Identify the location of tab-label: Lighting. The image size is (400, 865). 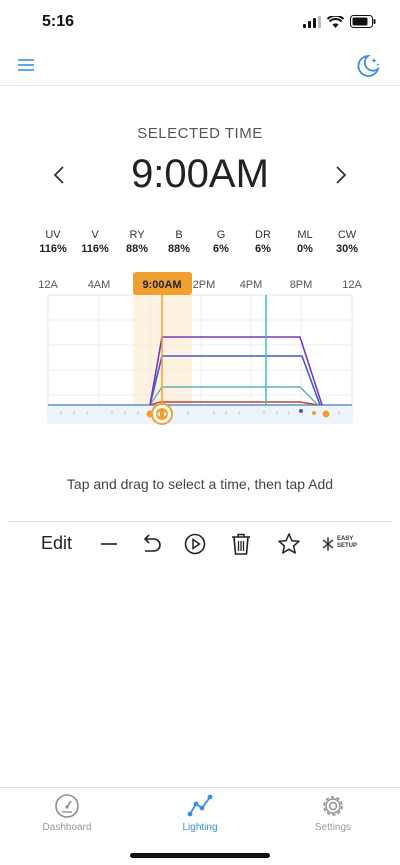
(200, 827).